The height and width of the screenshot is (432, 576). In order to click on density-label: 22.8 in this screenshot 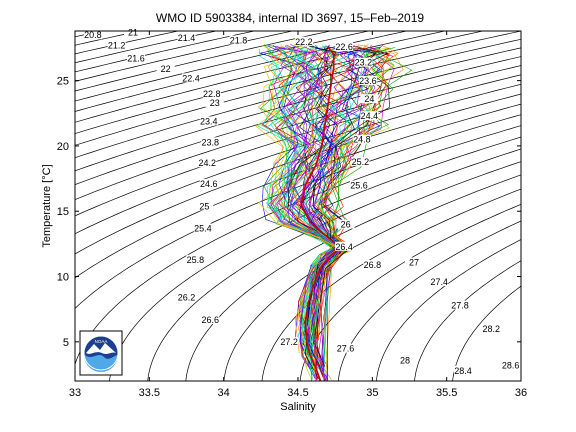, I will do `click(212, 94)`.